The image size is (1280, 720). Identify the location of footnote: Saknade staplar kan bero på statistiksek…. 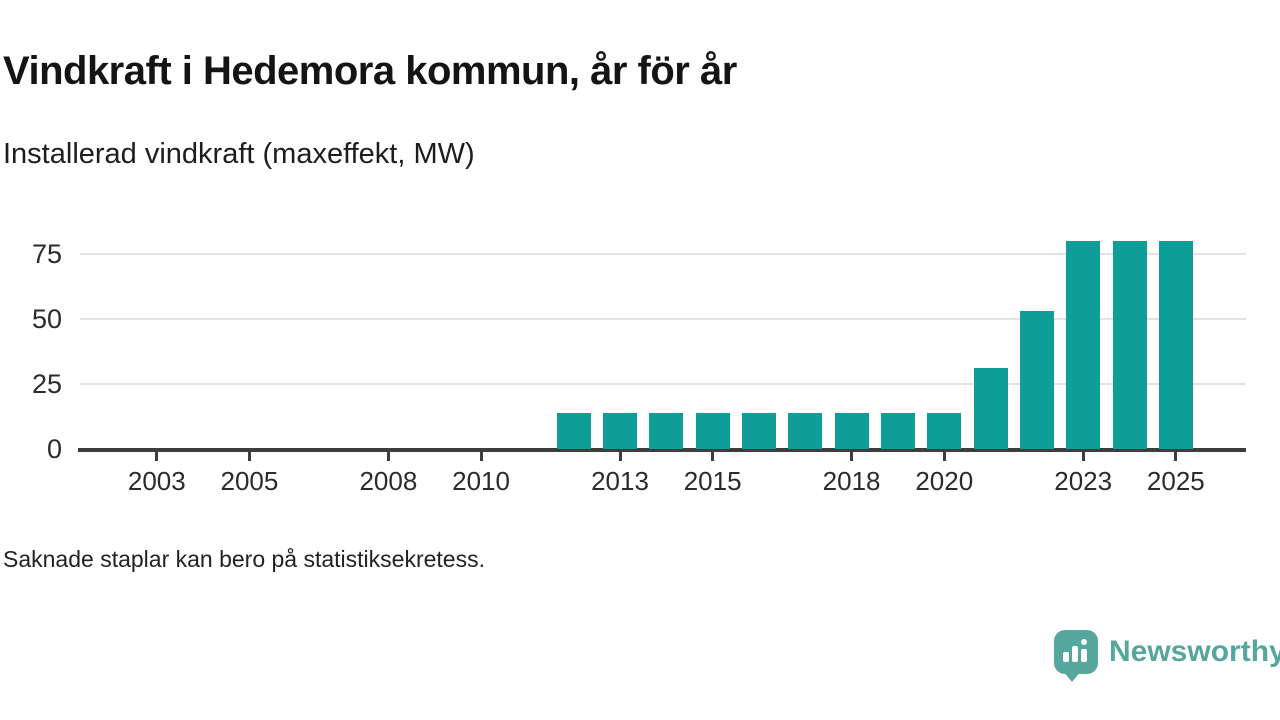
(244, 559).